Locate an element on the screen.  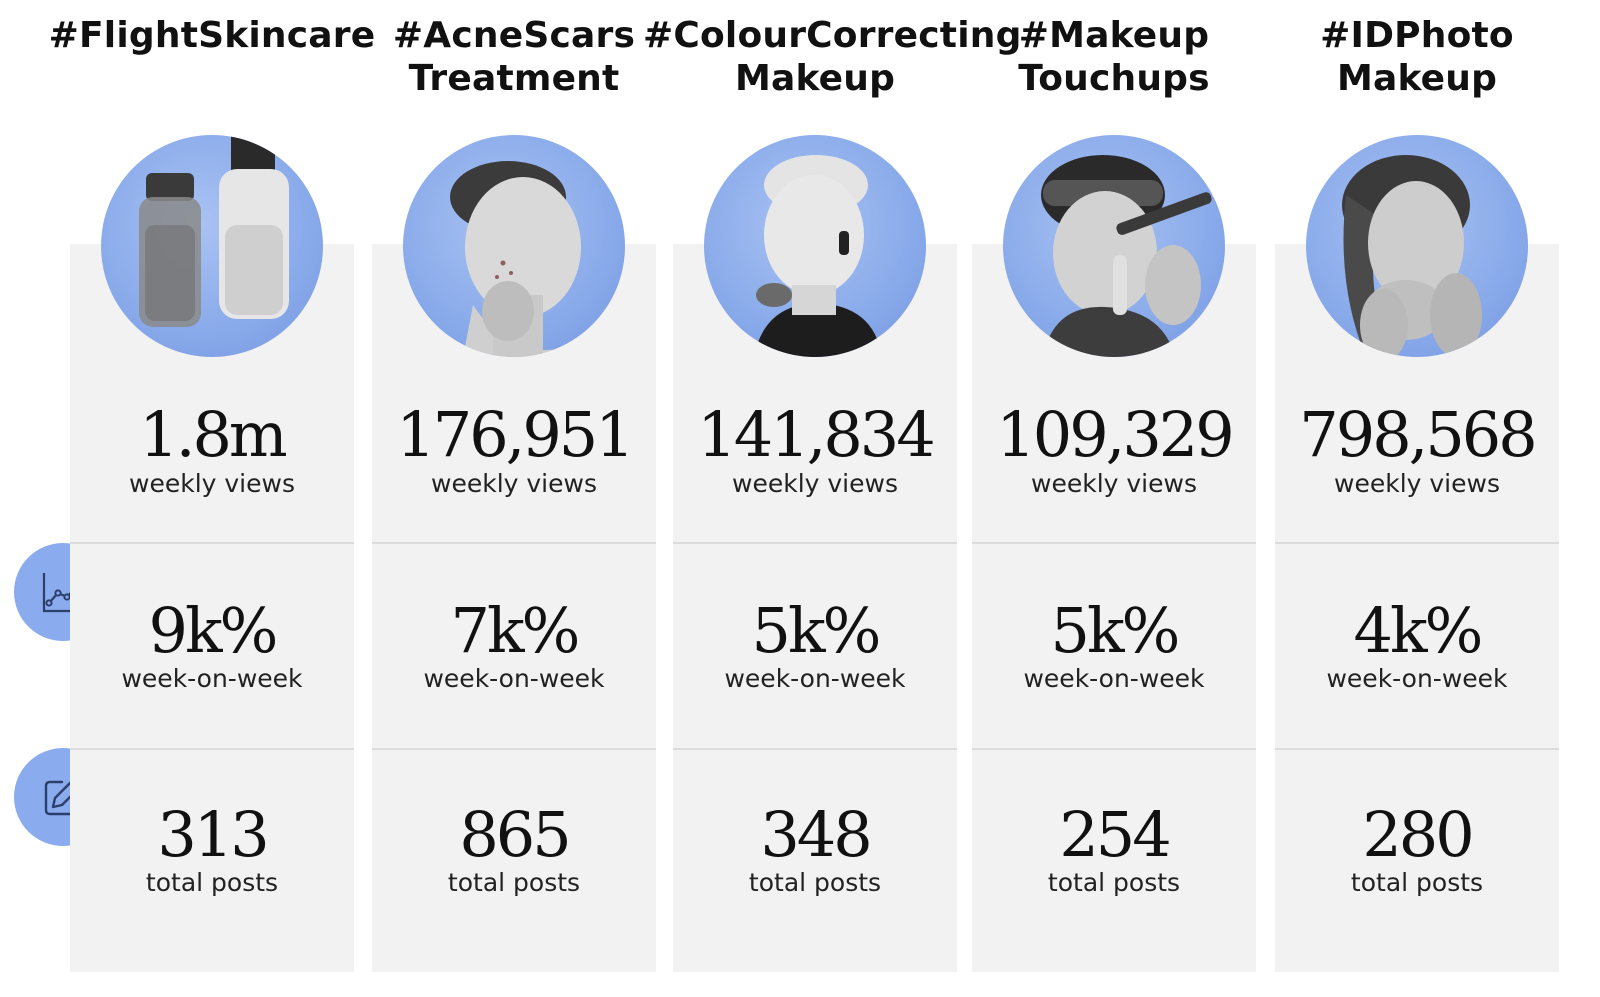
weekly-views-value: 798,568 is located at coordinates (1418, 434).